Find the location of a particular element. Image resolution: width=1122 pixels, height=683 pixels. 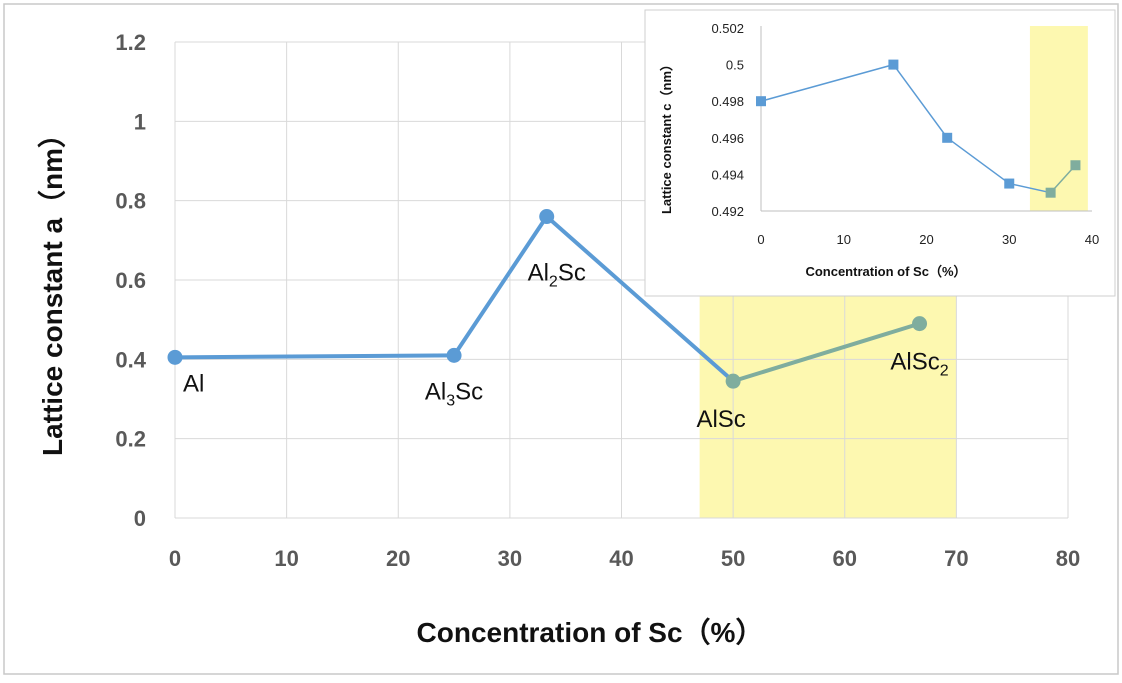

main-x-tick-label: 80 is located at coordinates (1068, 558).